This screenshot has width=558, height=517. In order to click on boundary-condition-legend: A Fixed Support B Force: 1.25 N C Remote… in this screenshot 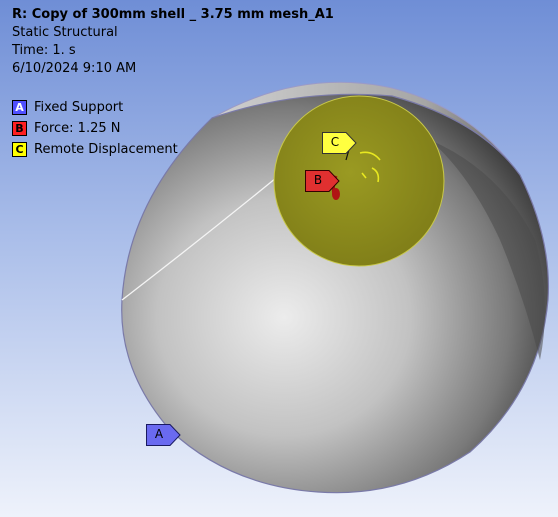, I will do `click(95, 128)`.